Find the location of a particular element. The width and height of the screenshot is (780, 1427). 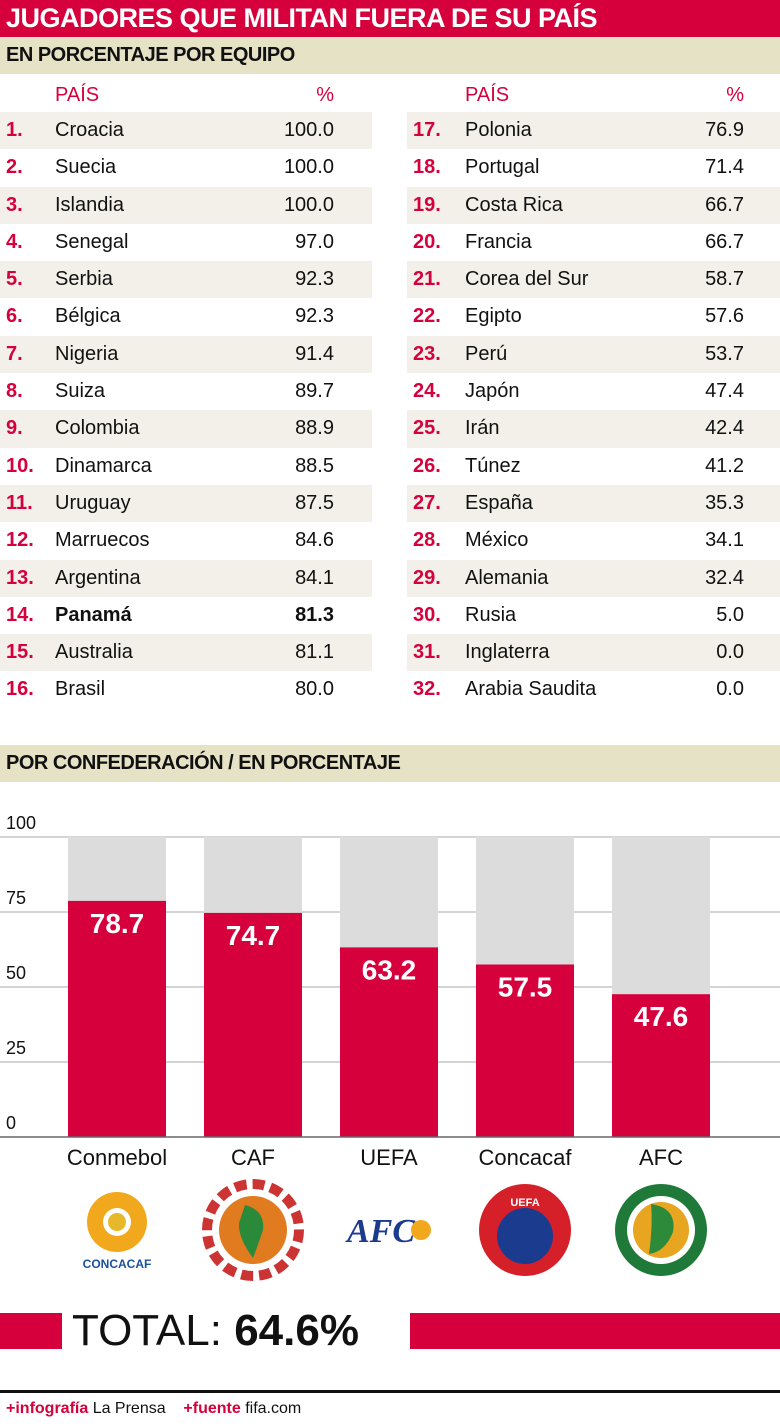

country-name: Suecia is located at coordinates (86, 167).